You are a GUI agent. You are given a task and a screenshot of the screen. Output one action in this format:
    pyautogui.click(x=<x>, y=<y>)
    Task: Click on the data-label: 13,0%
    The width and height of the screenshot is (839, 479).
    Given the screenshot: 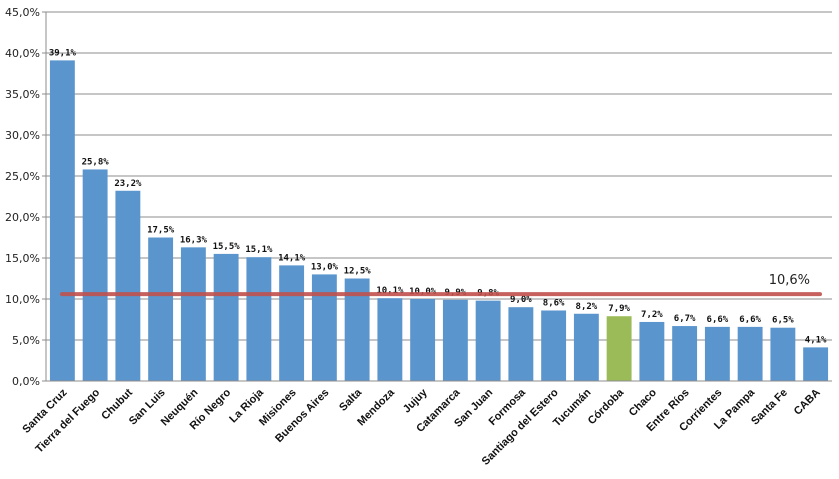 What is the action you would take?
    pyautogui.click(x=325, y=267)
    